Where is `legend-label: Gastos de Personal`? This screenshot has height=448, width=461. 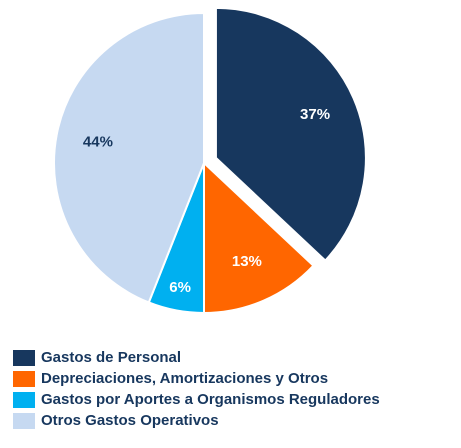
legend-label: Gastos de Personal is located at coordinates (111, 357).